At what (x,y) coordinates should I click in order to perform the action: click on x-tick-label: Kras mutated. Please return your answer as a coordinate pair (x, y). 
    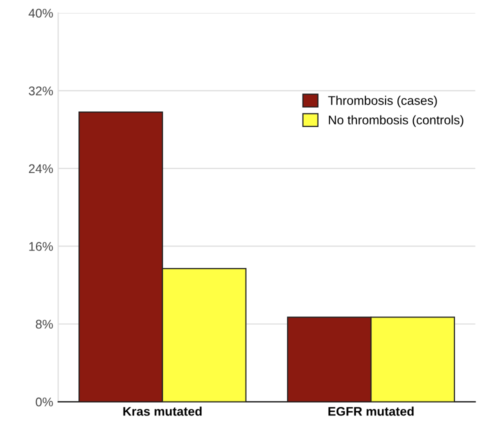
    Looking at the image, I should click on (162, 411).